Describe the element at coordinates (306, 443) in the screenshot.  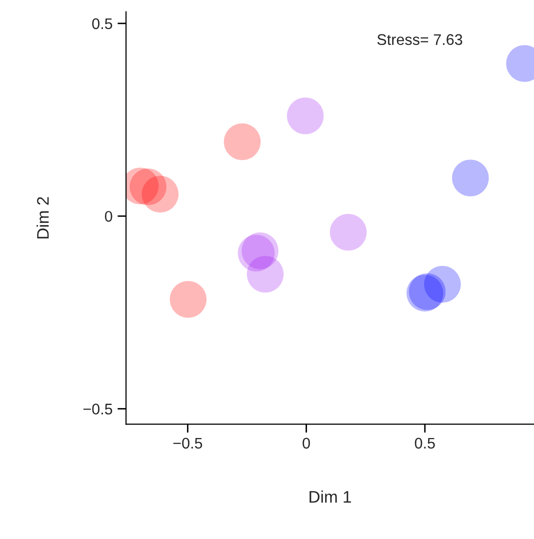
I see `x-tick-label: 0` at that location.